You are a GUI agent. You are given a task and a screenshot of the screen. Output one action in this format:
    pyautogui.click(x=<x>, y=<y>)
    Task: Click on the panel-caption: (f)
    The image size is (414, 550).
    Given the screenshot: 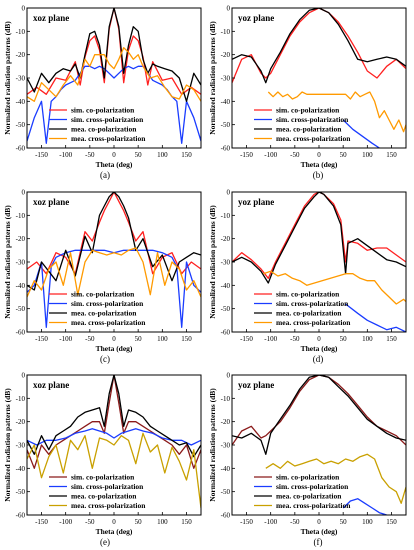 What is the action you would take?
    pyautogui.click(x=318, y=542)
    